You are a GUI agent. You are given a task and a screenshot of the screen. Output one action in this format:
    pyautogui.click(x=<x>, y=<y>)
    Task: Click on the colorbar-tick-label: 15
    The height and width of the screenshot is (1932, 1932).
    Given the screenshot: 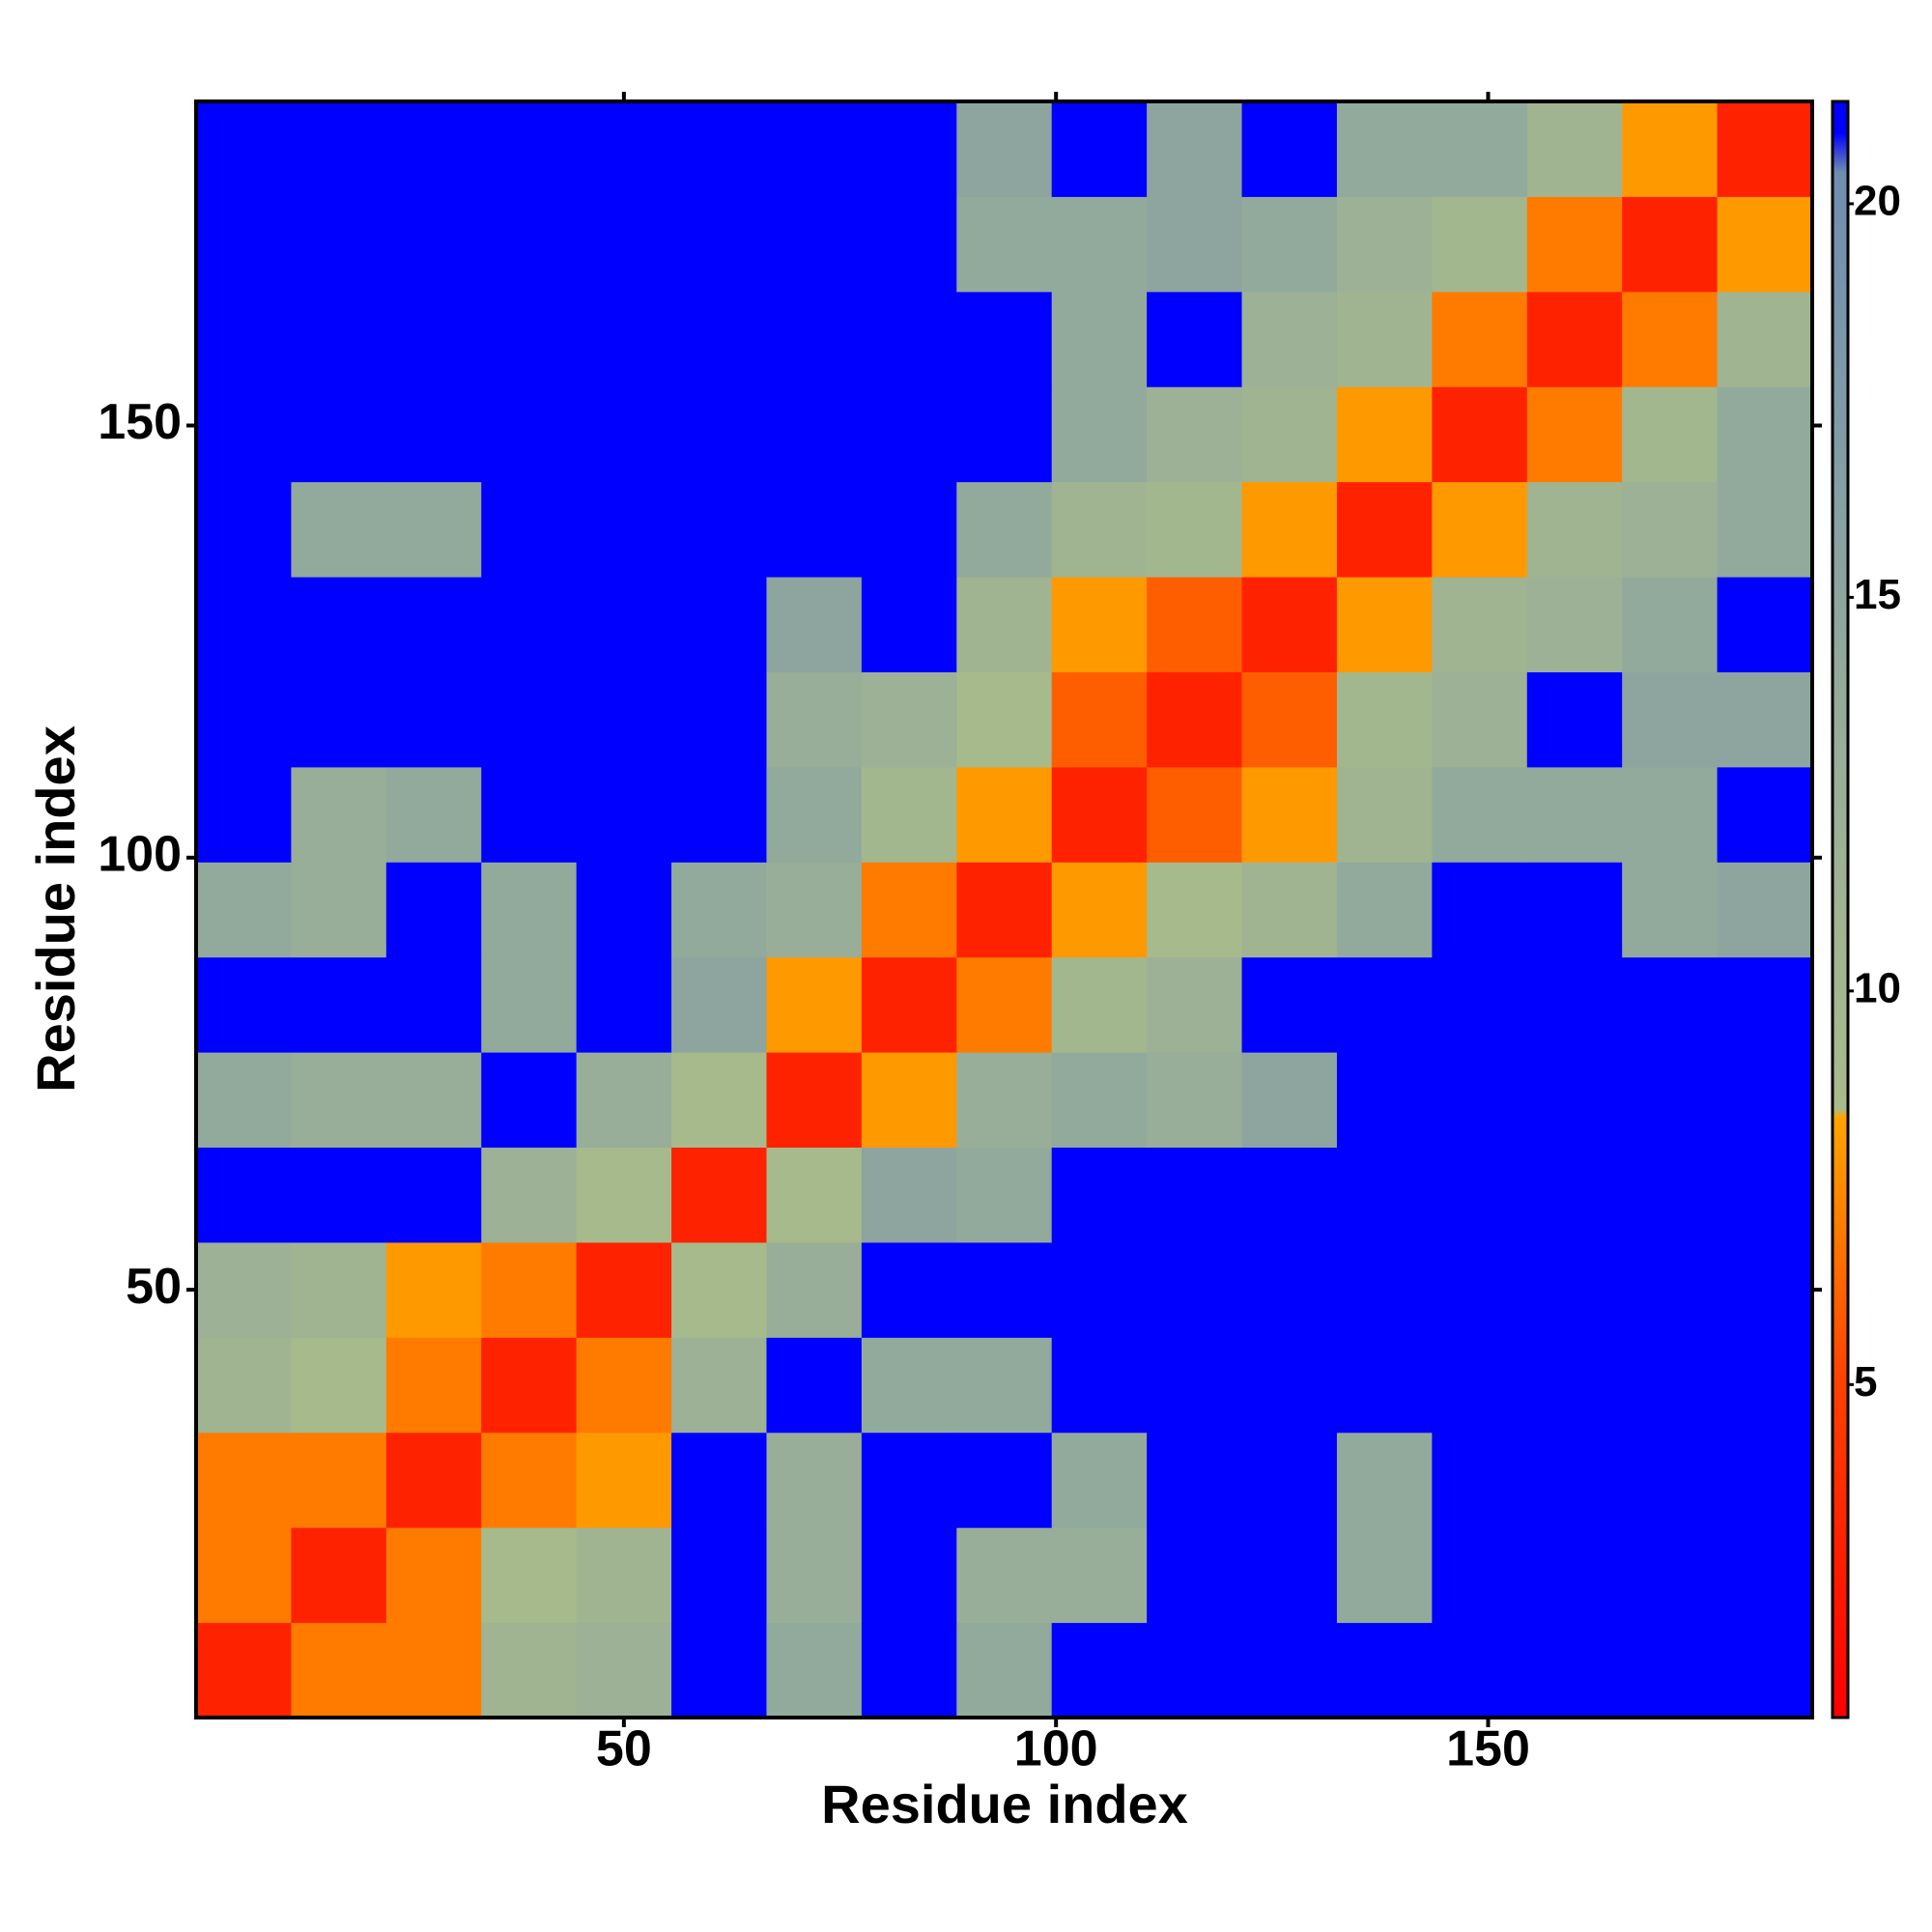 What is the action you would take?
    pyautogui.click(x=1877, y=594)
    